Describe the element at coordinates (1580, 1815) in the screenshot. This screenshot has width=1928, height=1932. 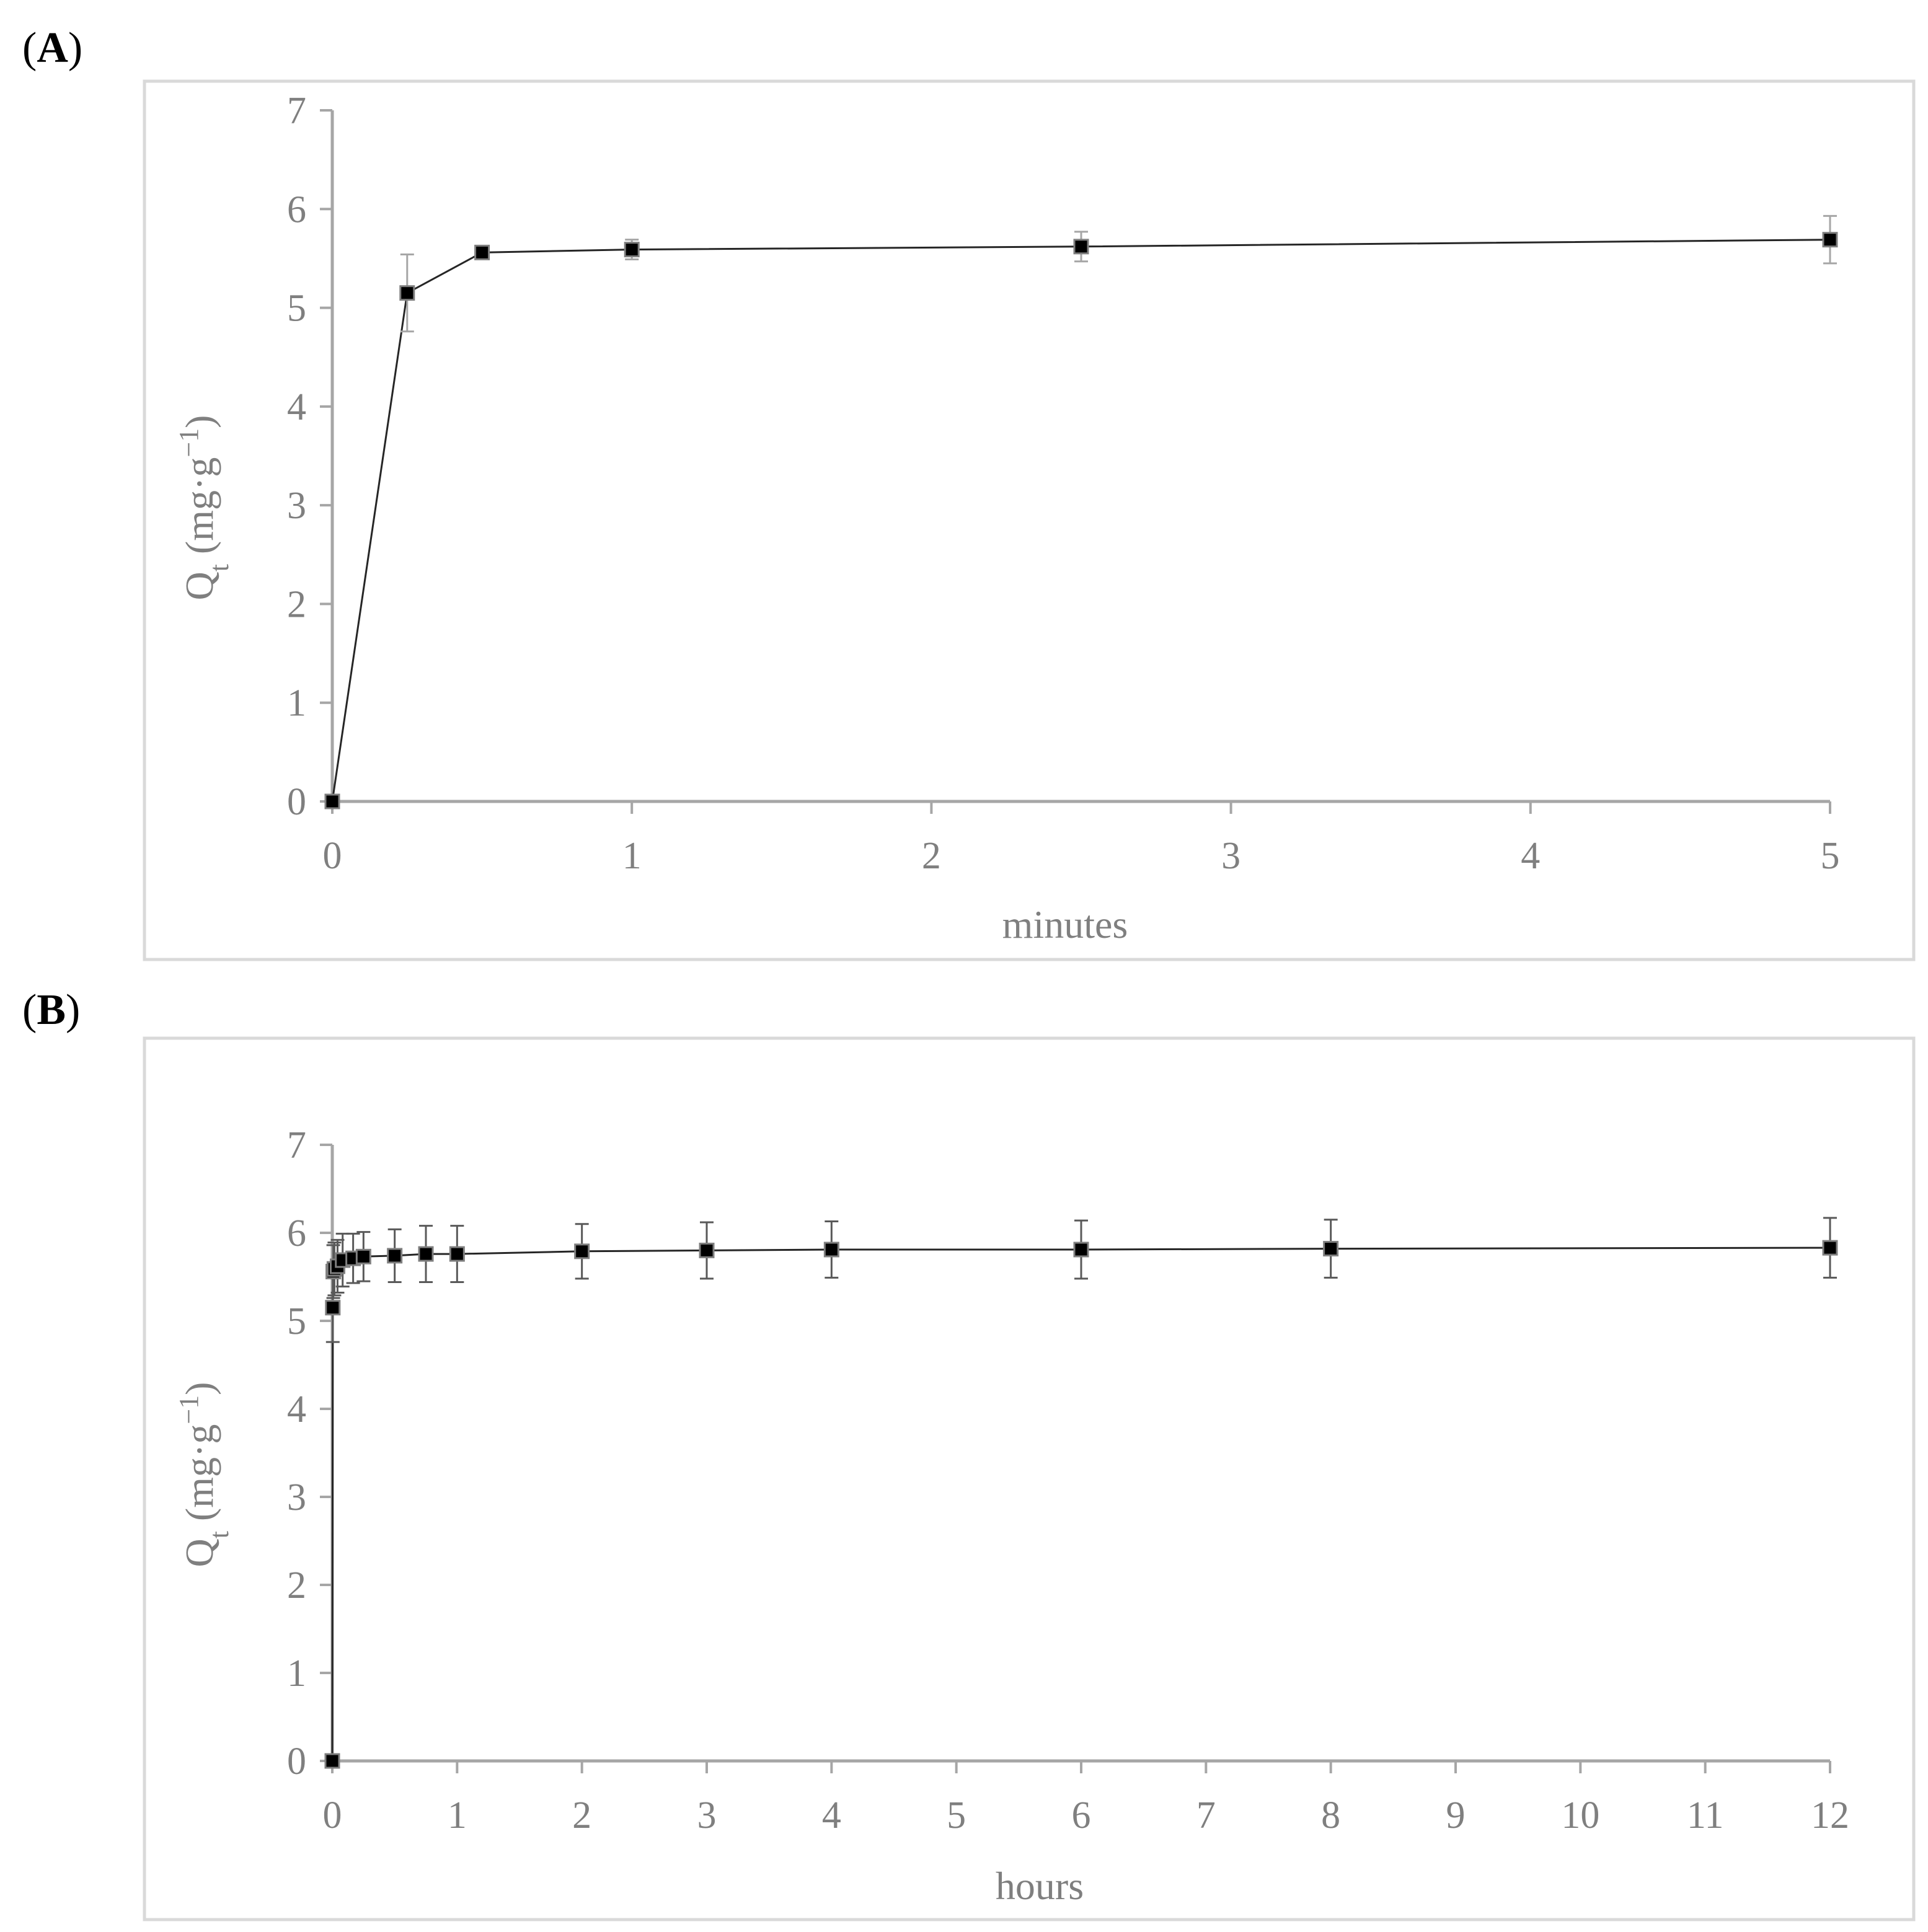
I see `x-tick-label: 10` at that location.